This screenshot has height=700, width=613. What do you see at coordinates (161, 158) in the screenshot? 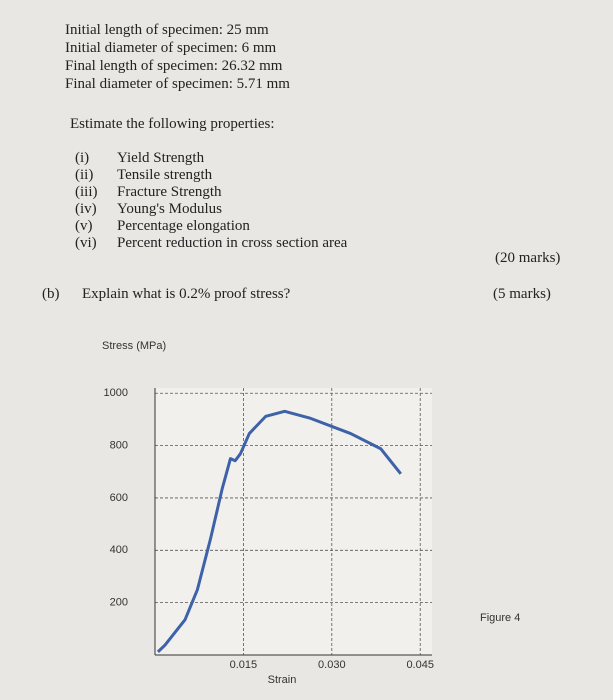
I see `item-text: Yield Strength` at bounding box center [161, 158].